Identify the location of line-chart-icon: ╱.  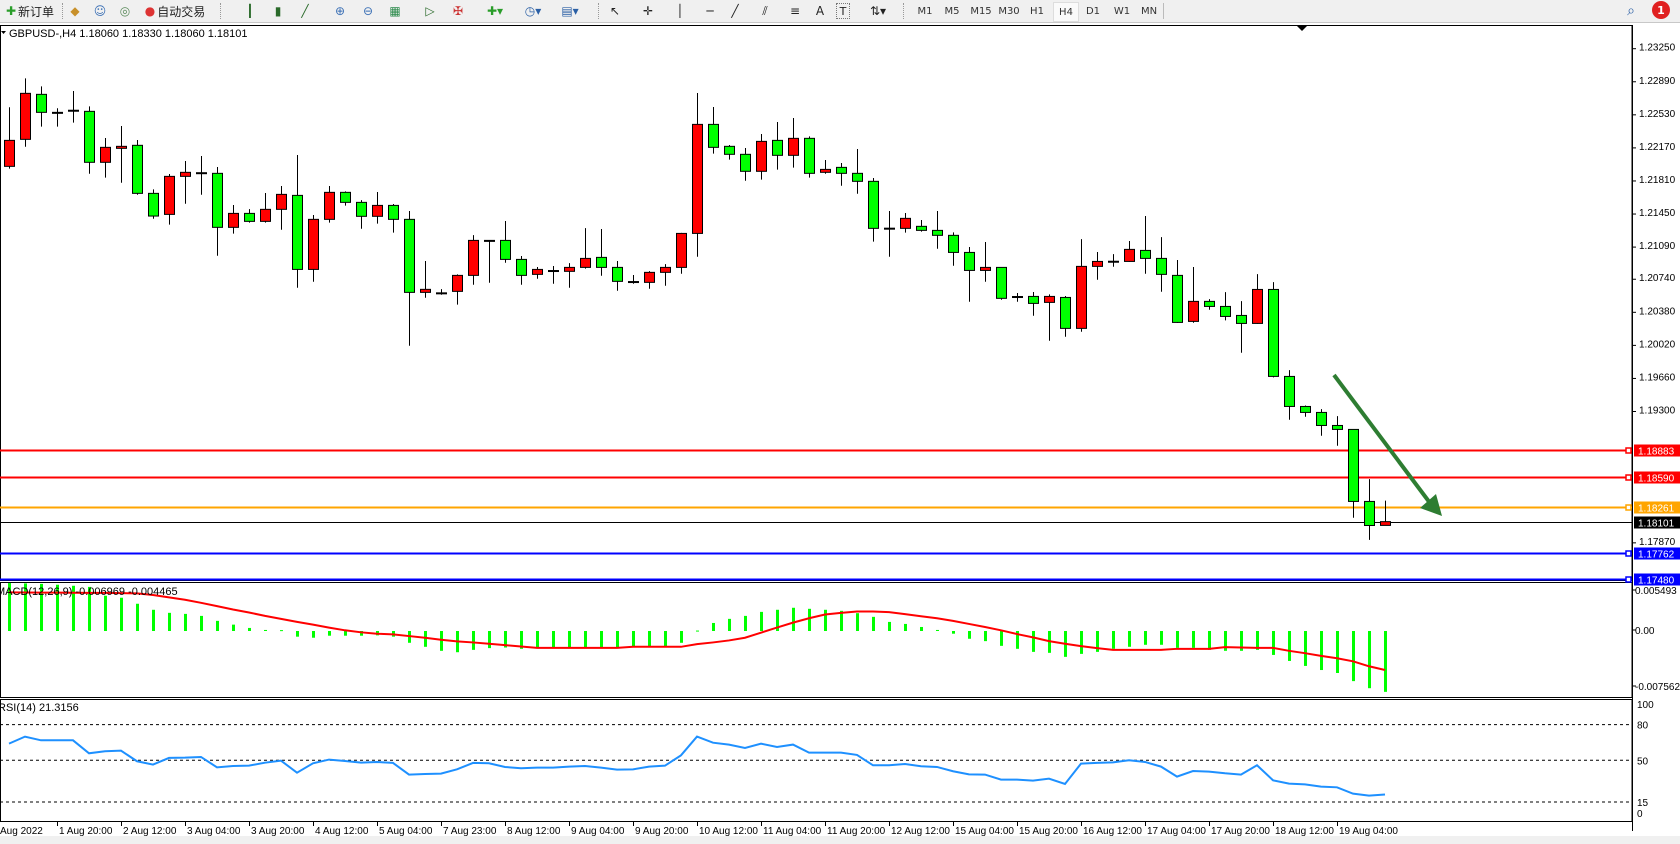
(305, 11).